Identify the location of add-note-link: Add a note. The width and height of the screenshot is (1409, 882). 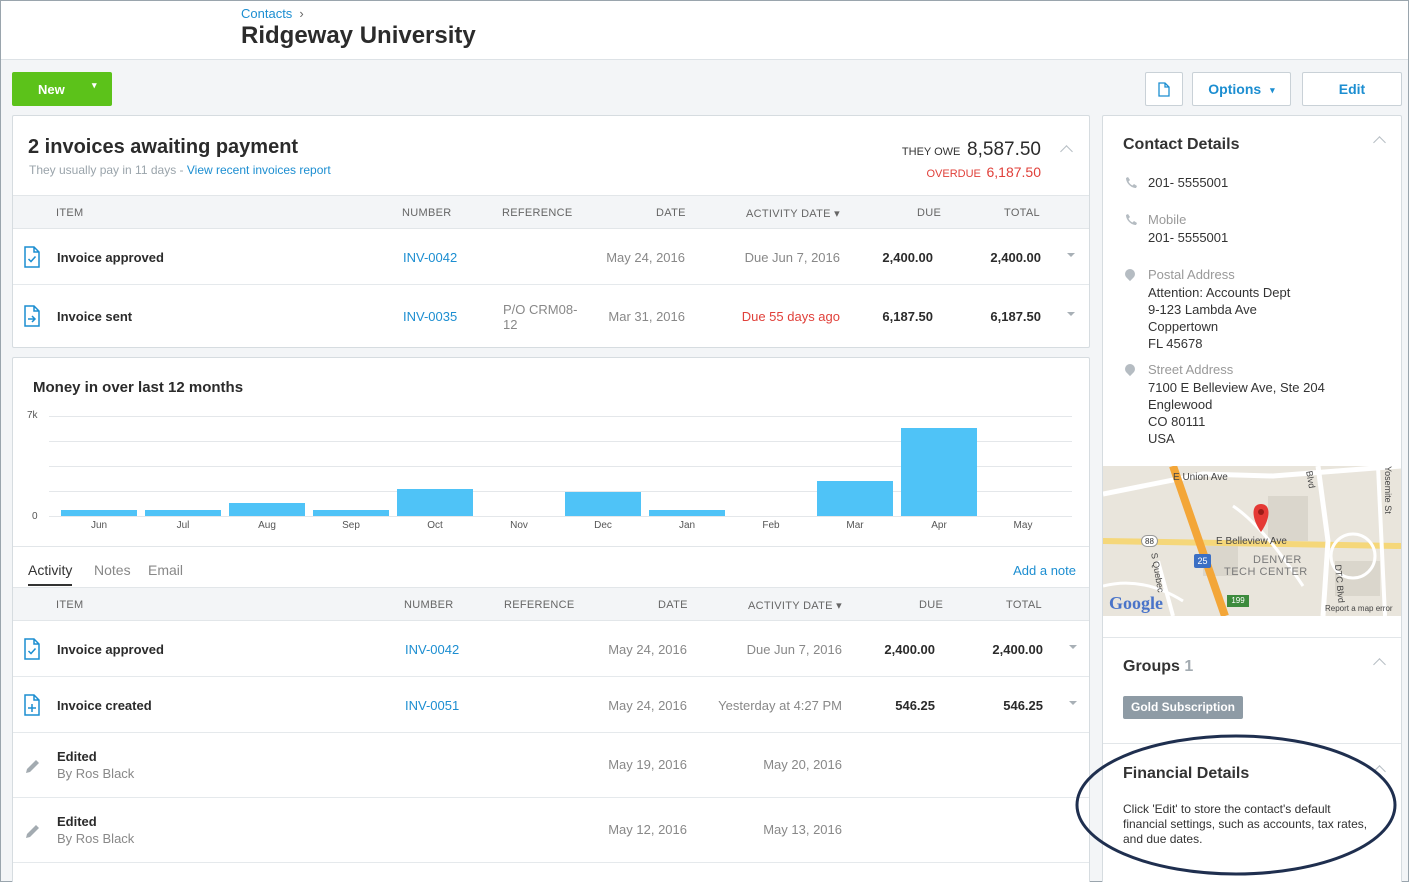
(1044, 570).